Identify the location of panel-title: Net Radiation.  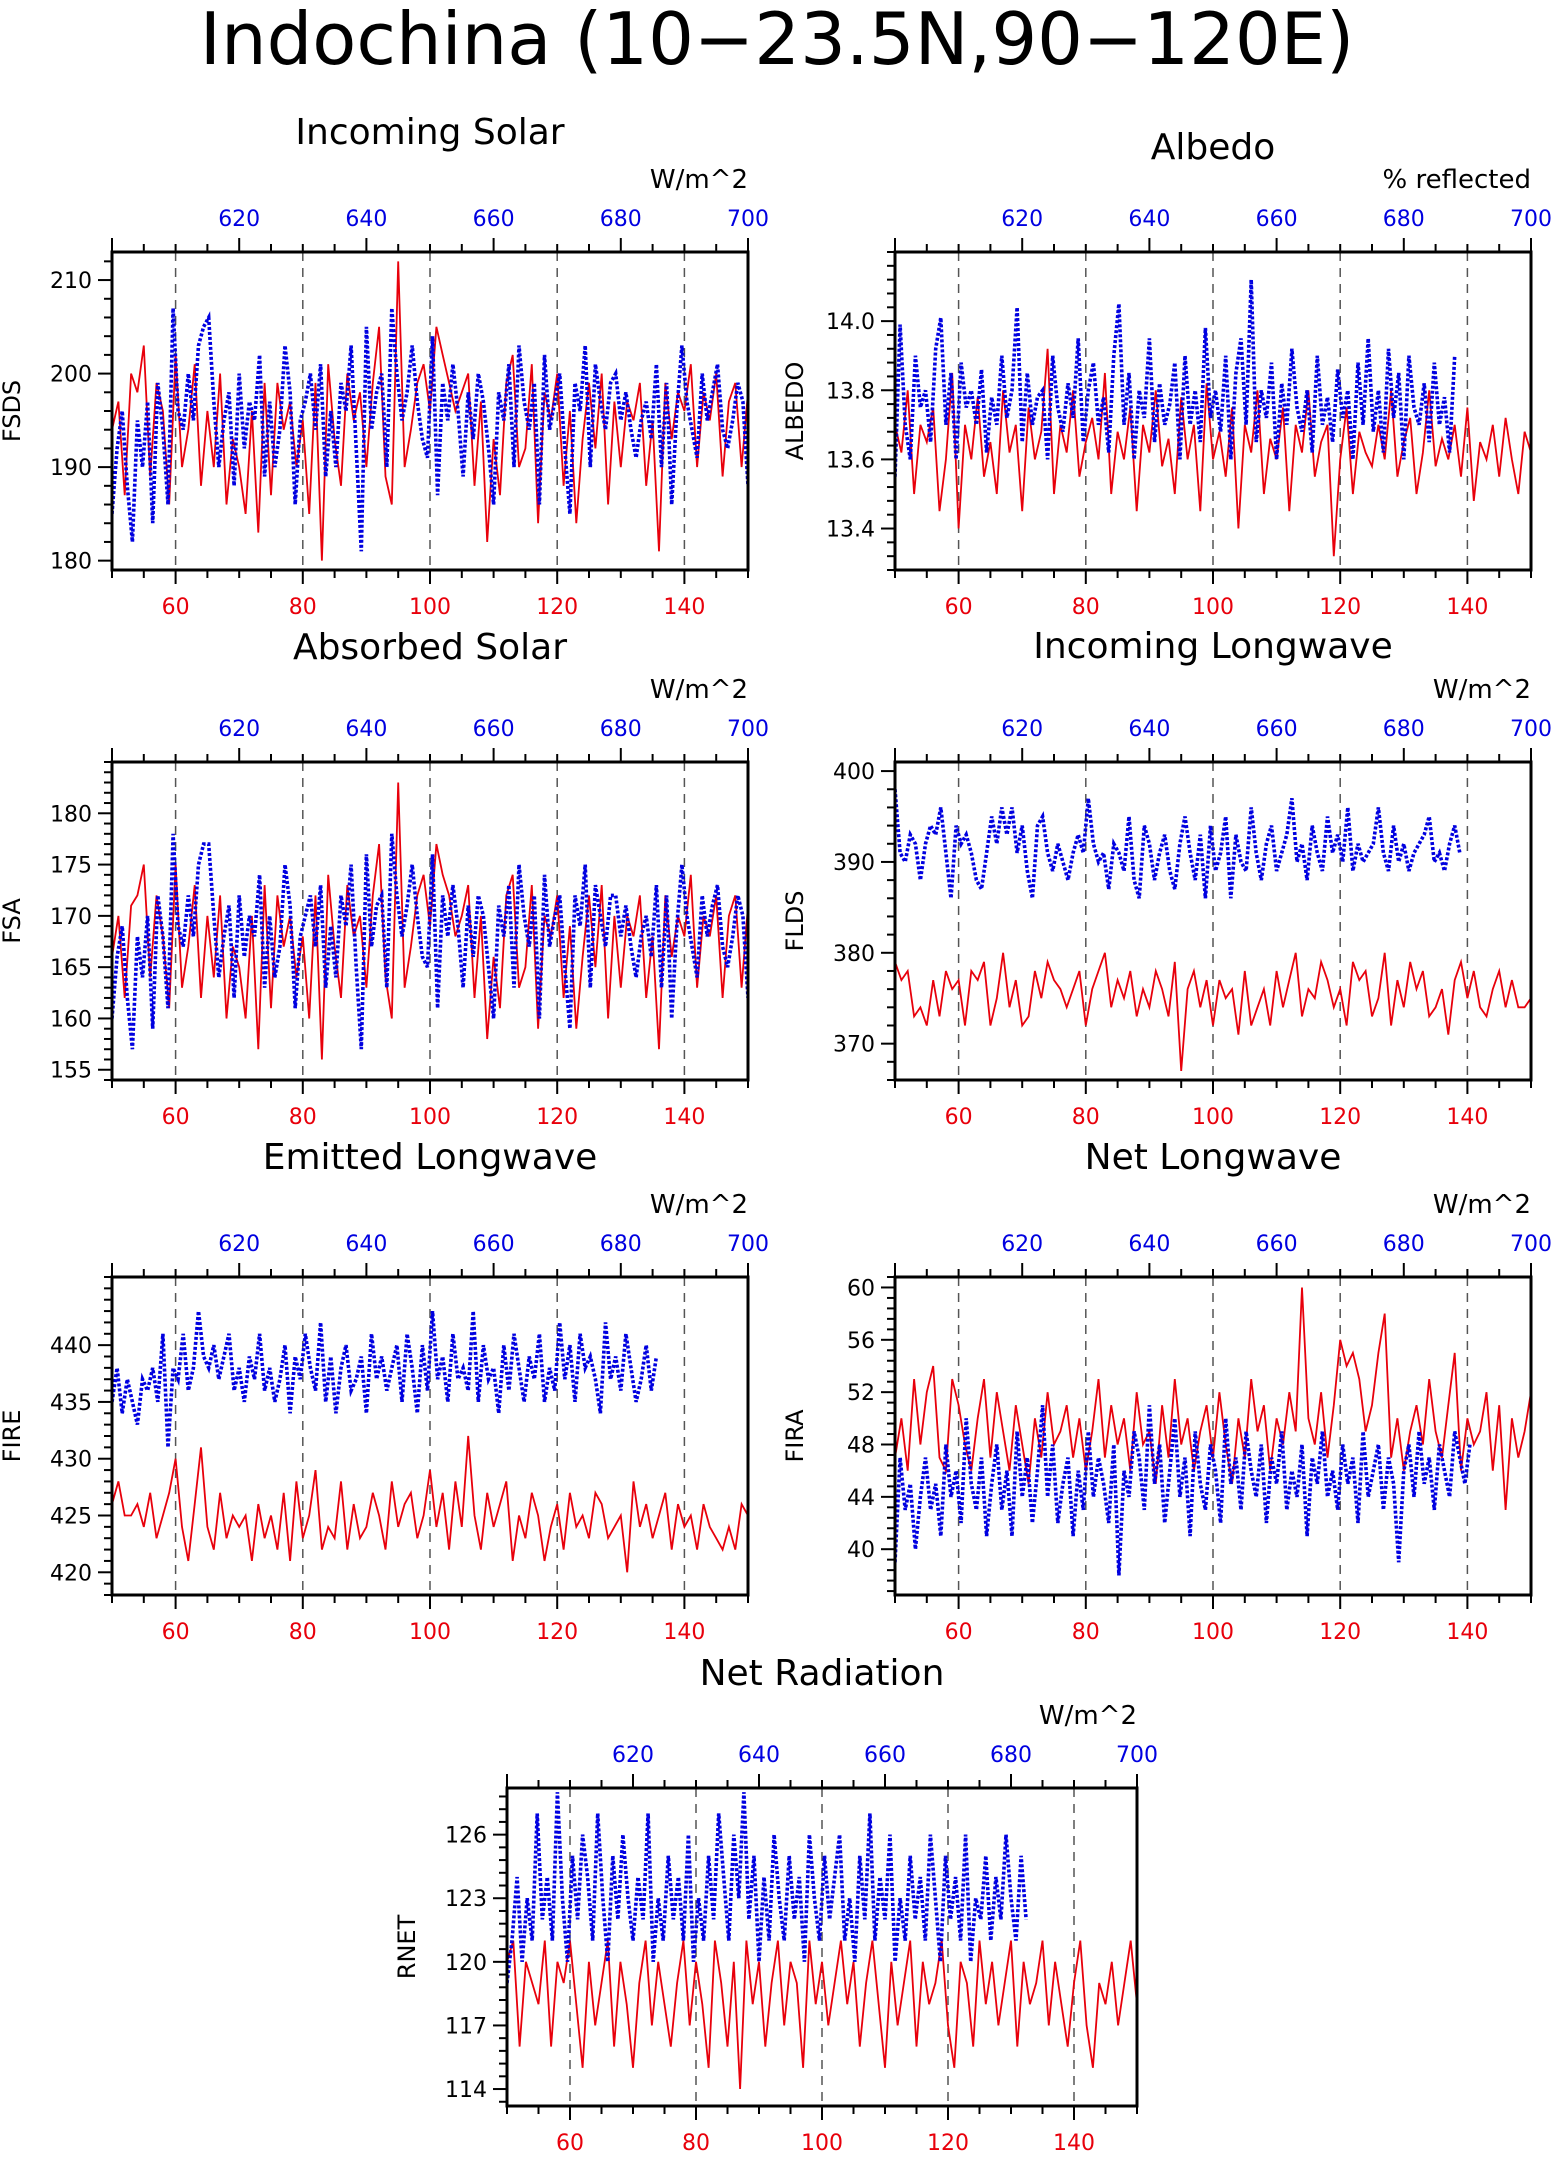
(822, 1673).